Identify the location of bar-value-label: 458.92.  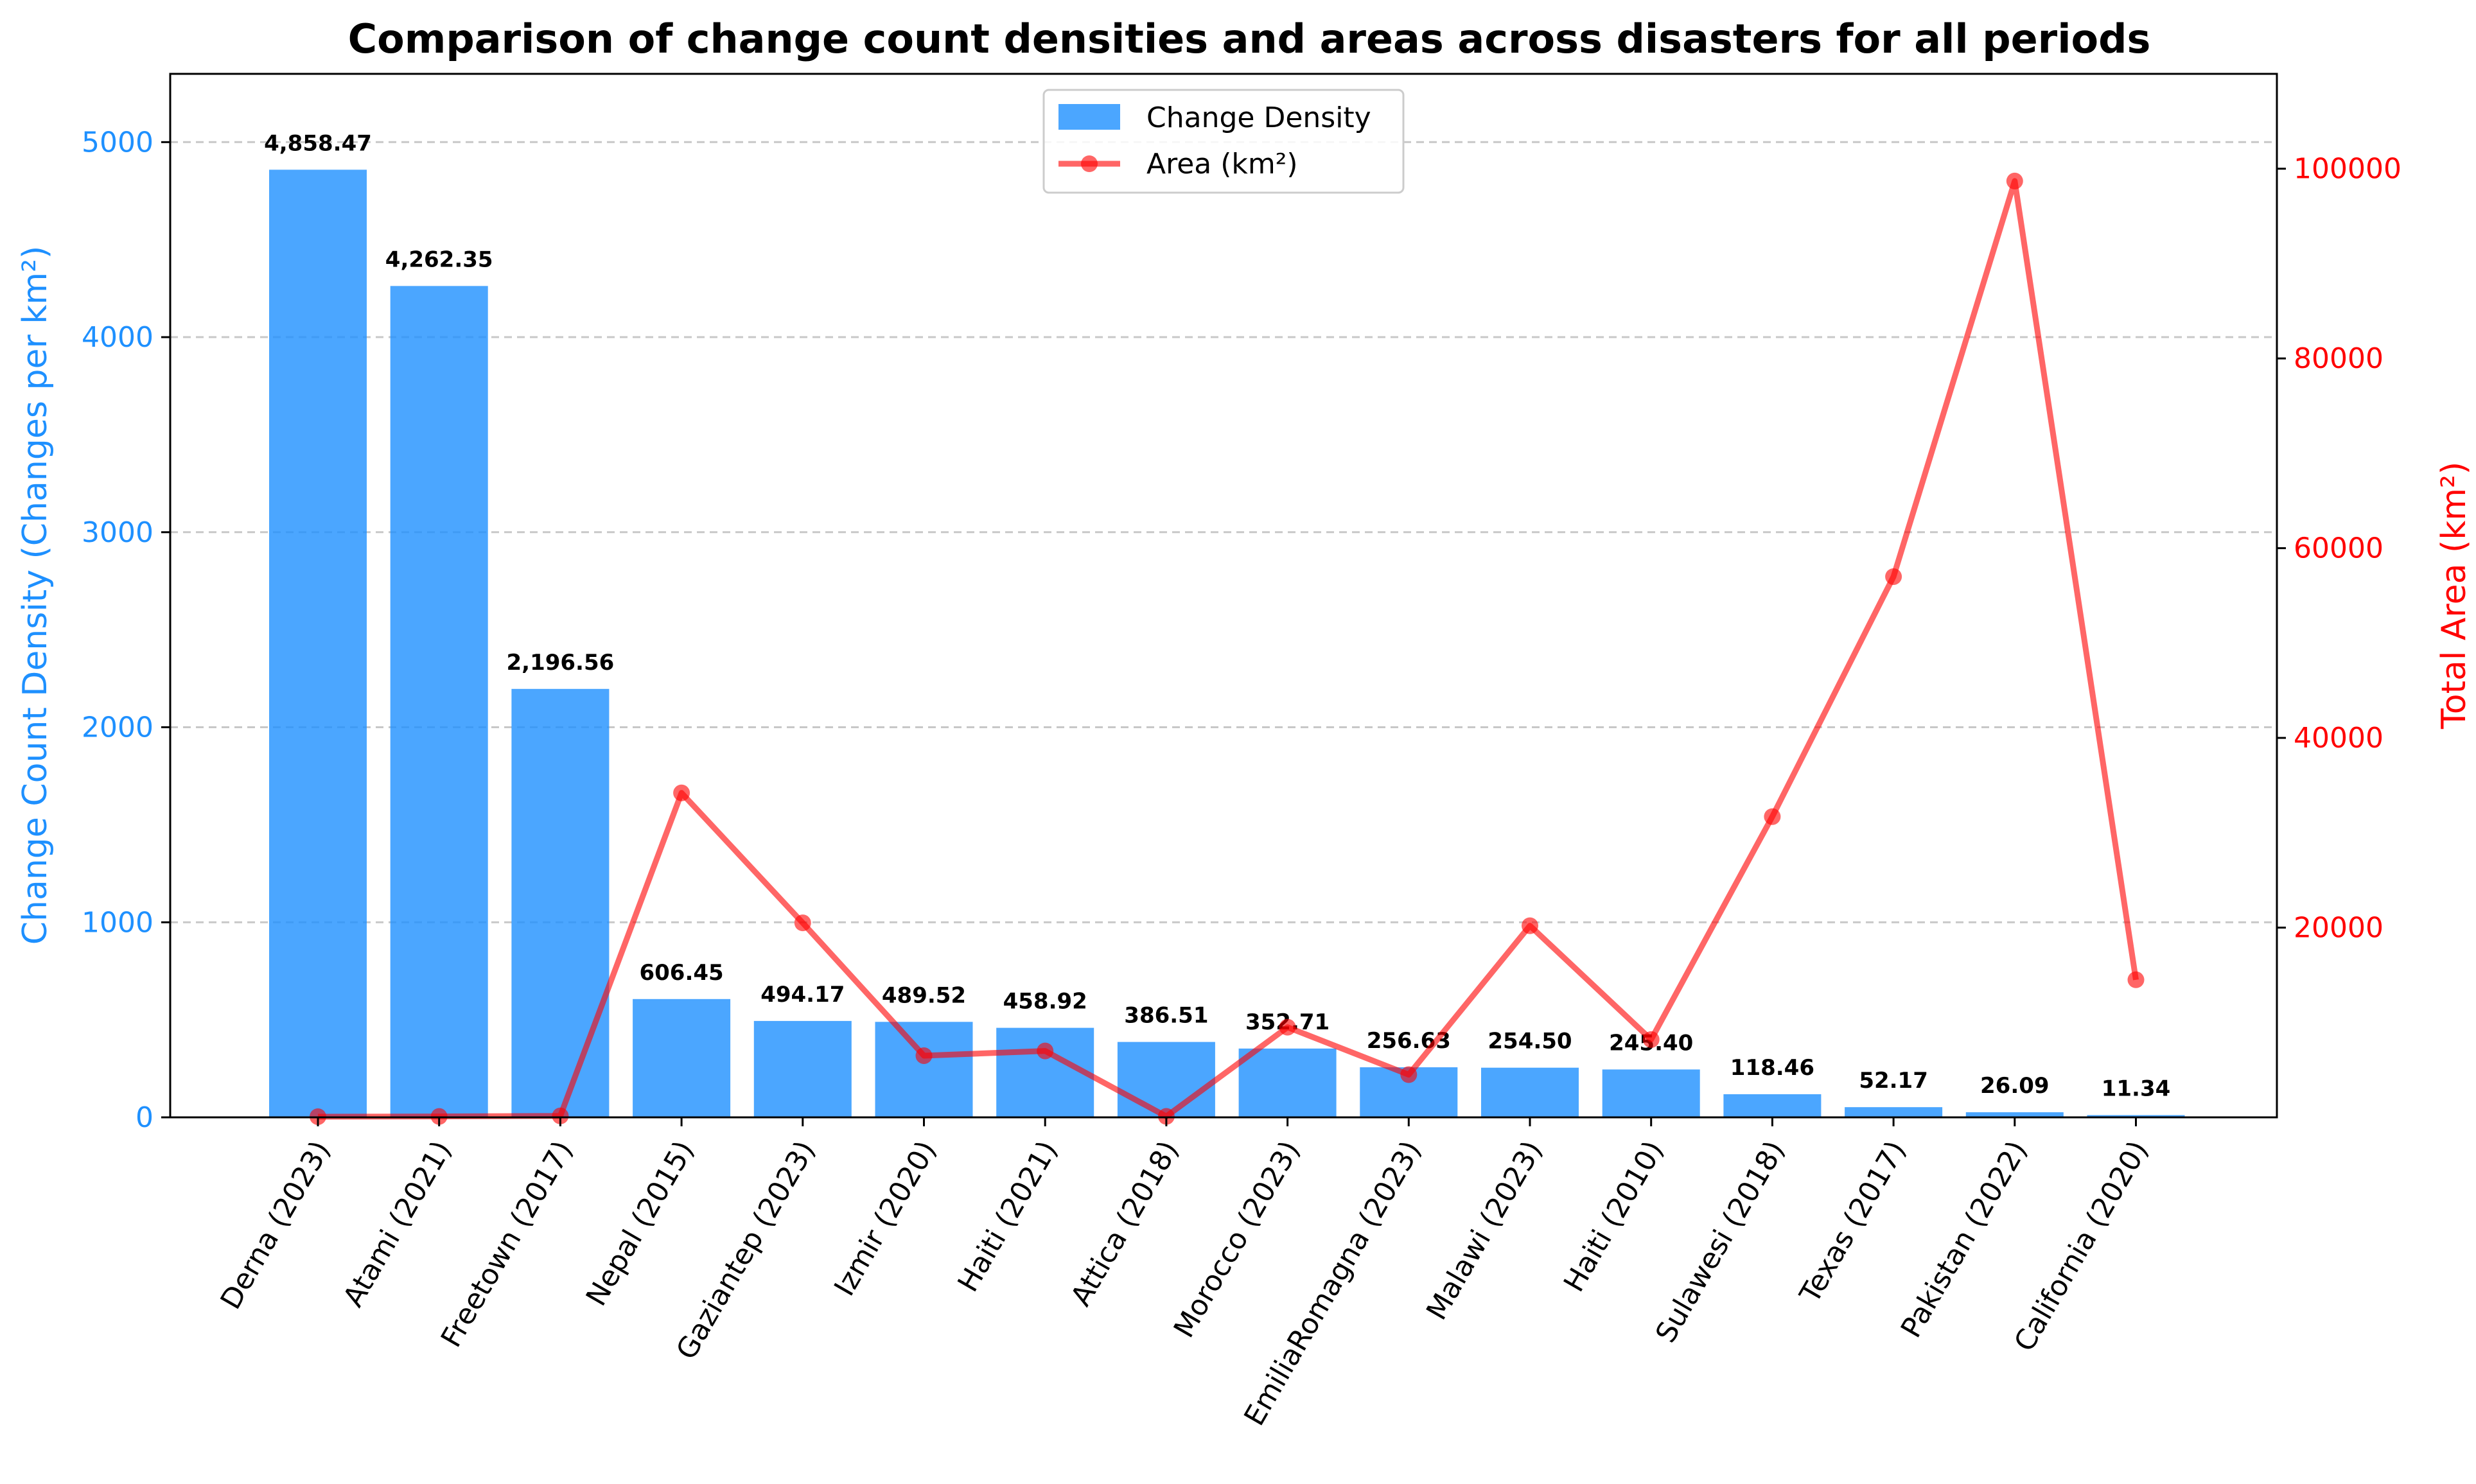
(1045, 1002).